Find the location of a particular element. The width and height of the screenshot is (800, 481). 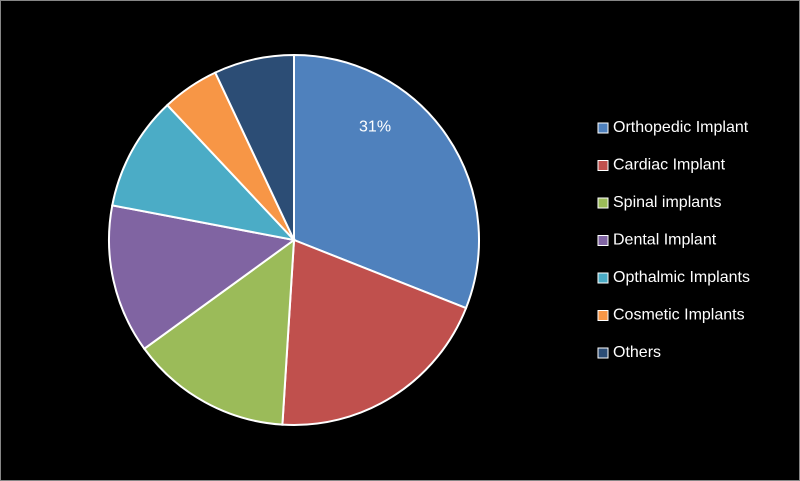

legend-label: Orthopedic Implant is located at coordinates (681, 127).